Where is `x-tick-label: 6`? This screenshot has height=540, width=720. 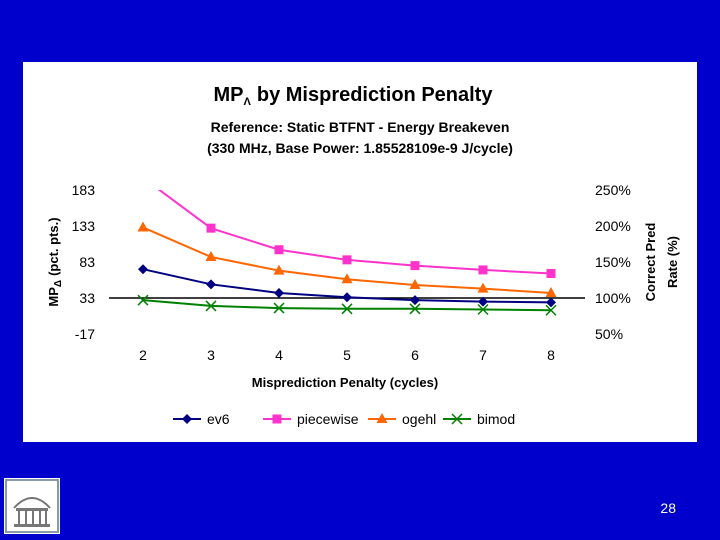
x-tick-label: 6 is located at coordinates (415, 355).